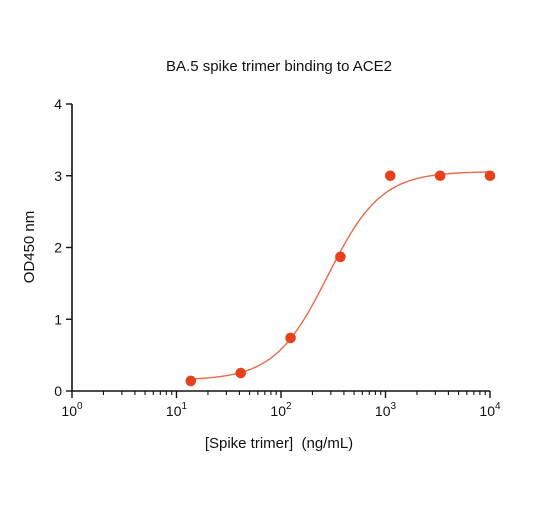 The height and width of the screenshot is (518, 545). I want to click on y-tick-label-4: 4, so click(58, 104).